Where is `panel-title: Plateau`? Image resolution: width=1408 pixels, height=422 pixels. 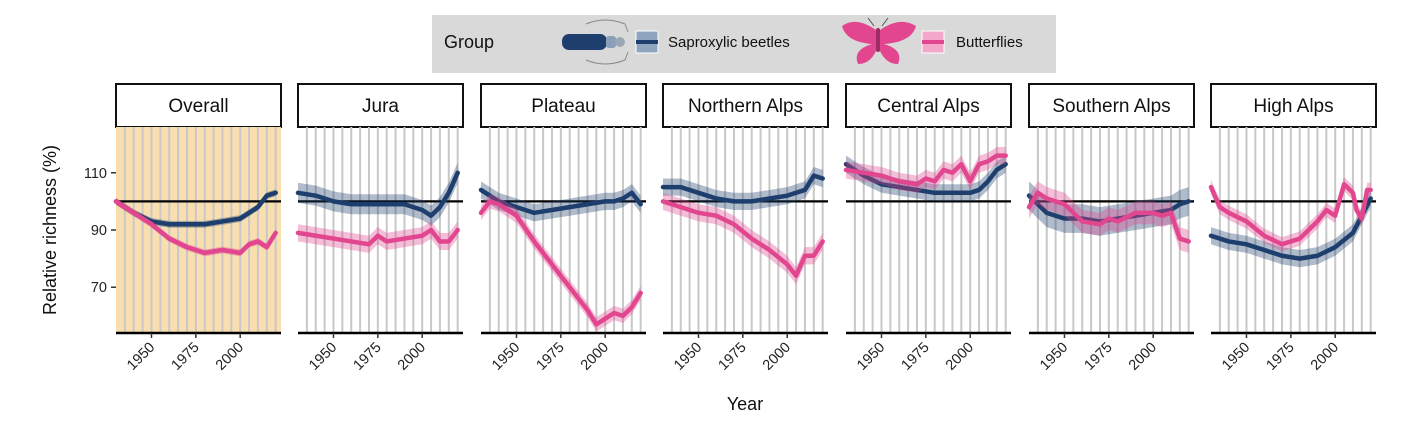 panel-title: Plateau is located at coordinates (563, 106).